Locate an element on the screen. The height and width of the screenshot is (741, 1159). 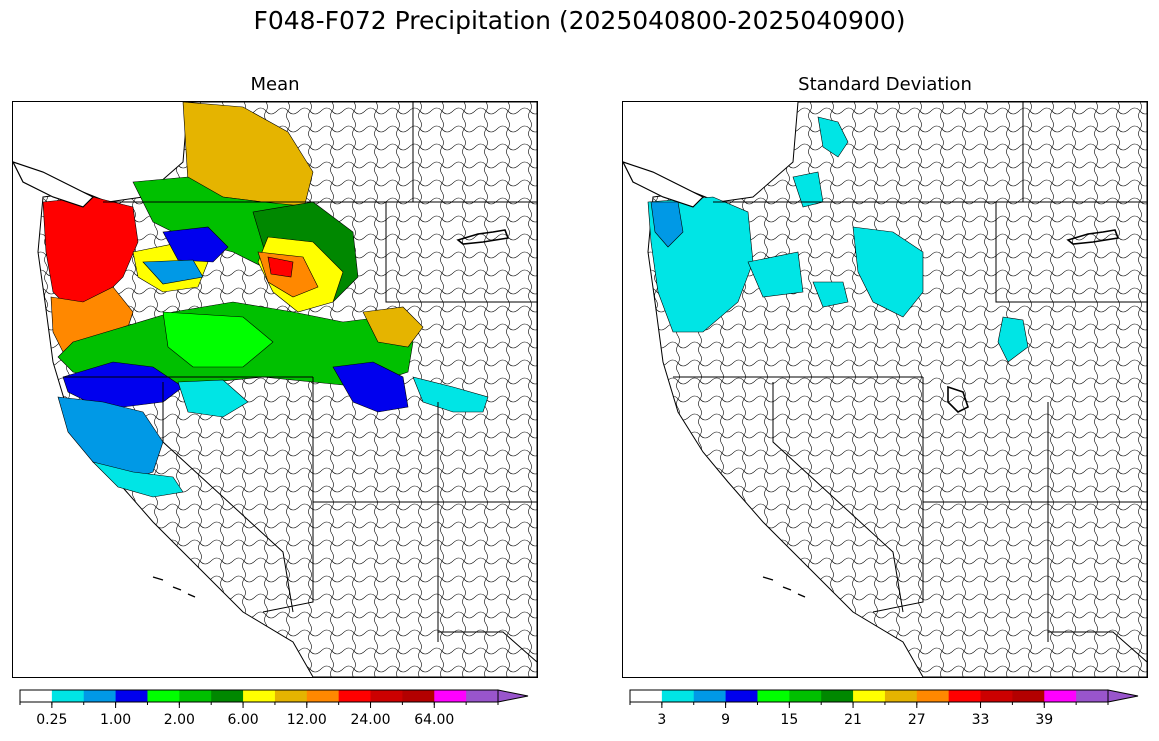
mean-colorbar-tick-label: 6.00 is located at coordinates (242, 720).